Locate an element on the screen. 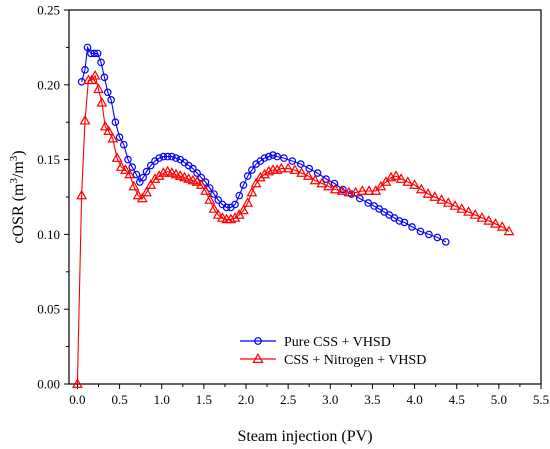 This screenshot has height=449, width=550. x-tick-label: 3.5 is located at coordinates (372, 399).